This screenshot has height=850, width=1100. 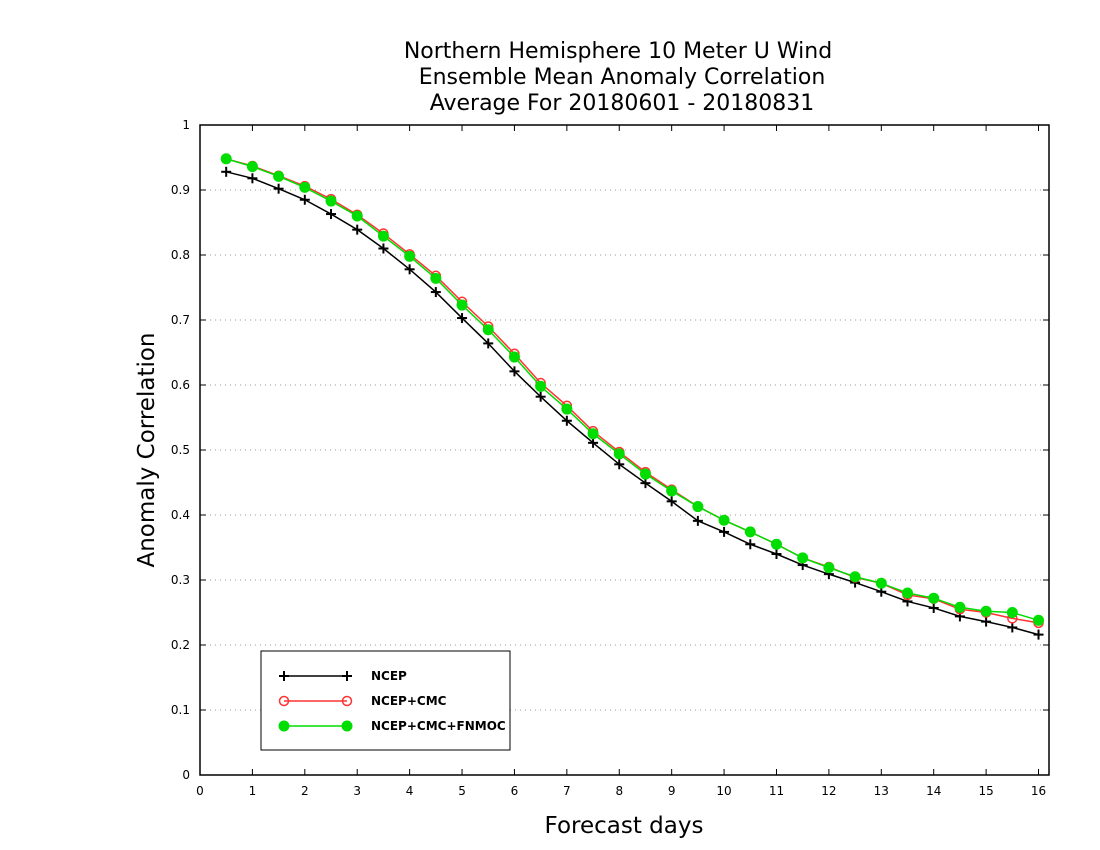 I want to click on y-tick-label: 0.4, so click(x=180, y=515).